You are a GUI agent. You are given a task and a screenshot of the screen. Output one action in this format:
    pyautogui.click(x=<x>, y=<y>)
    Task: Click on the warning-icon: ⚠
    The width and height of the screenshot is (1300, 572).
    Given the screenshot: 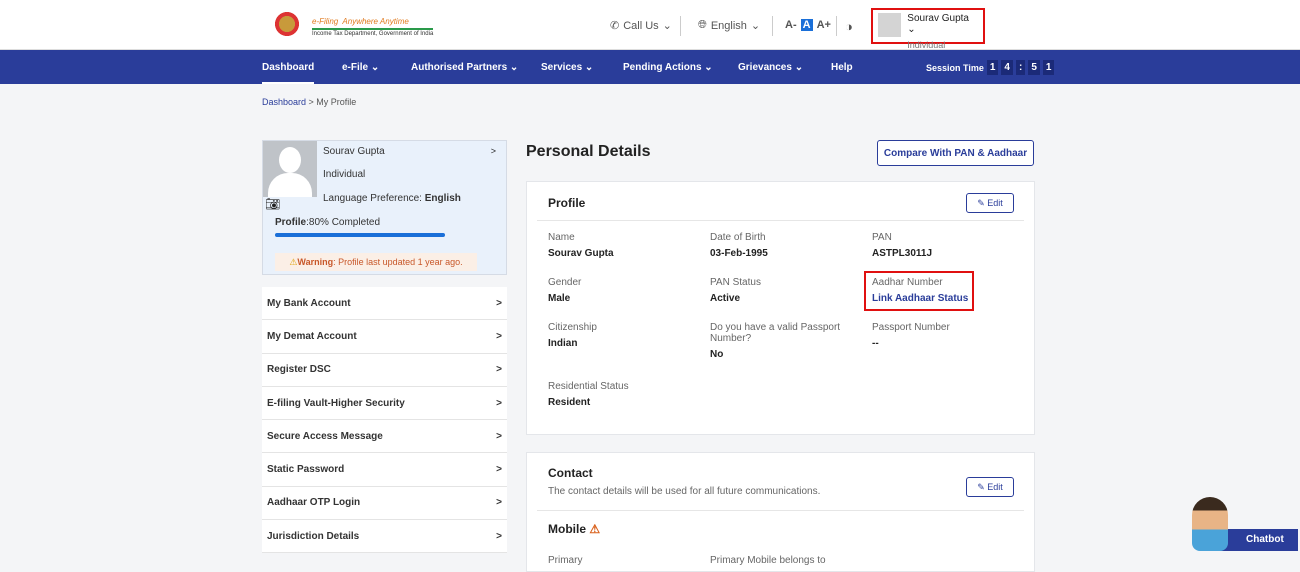 What is the action you would take?
    pyautogui.click(x=595, y=529)
    